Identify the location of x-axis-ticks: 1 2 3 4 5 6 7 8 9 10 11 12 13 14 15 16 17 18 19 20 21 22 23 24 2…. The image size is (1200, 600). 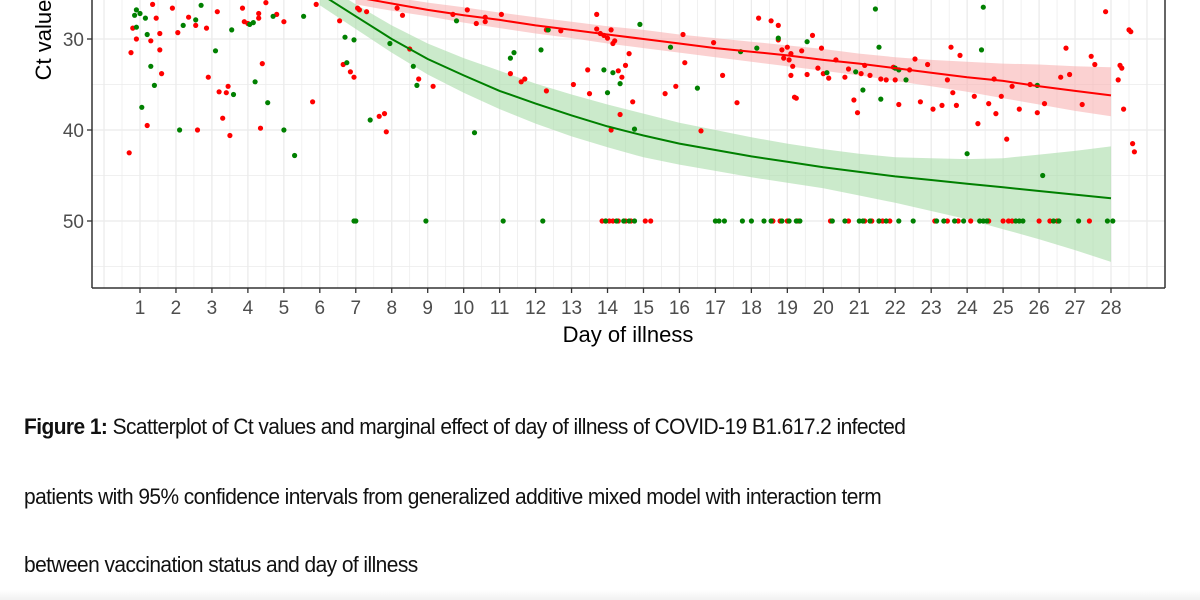
(628, 303).